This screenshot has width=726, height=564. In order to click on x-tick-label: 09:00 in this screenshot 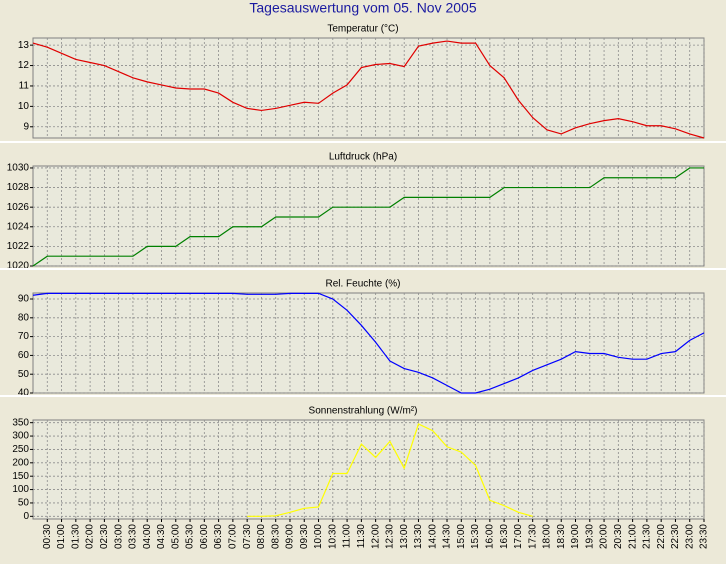, I will do `click(290, 536)`.